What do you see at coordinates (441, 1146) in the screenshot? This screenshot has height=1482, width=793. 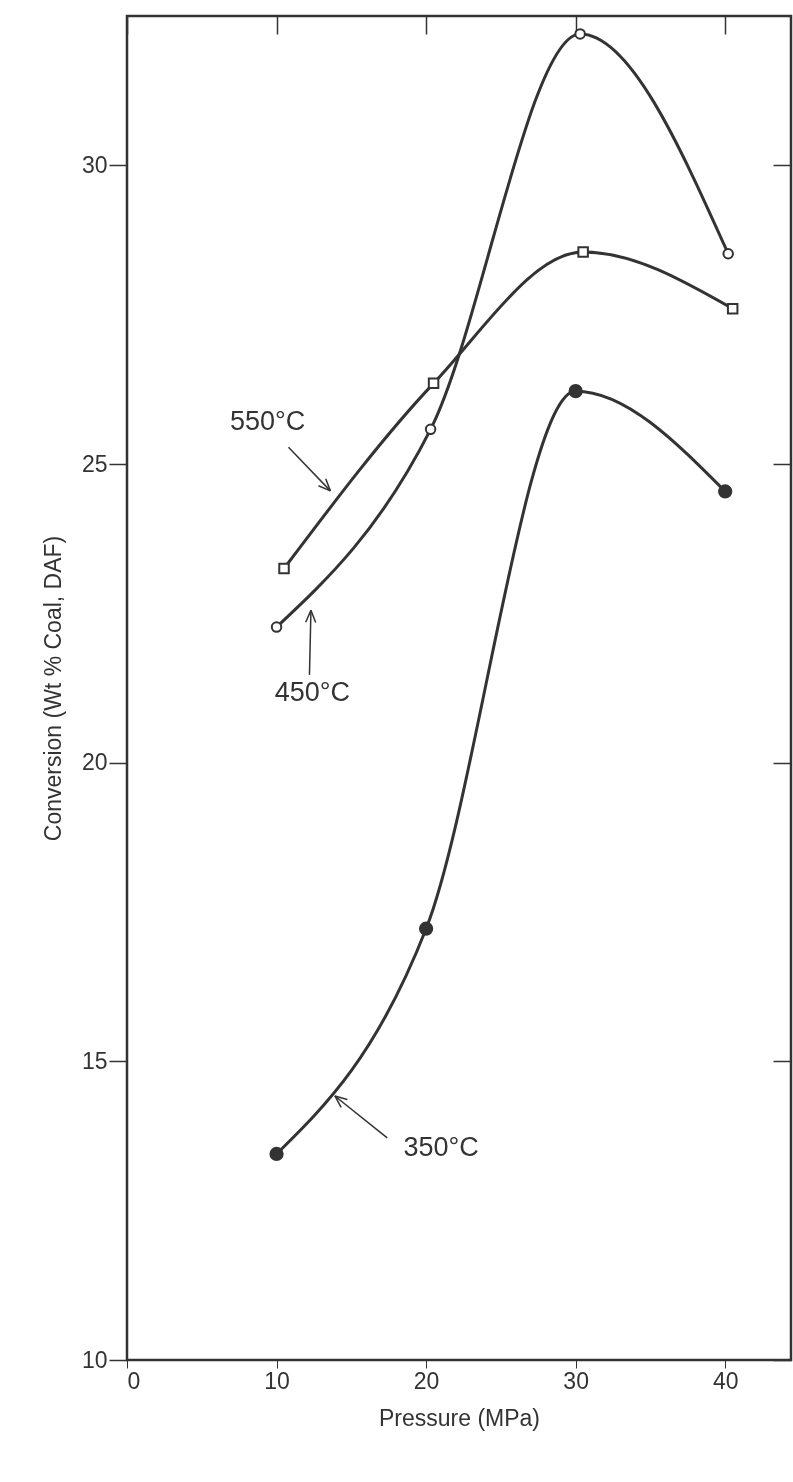 I see `text: 350°C` at bounding box center [441, 1146].